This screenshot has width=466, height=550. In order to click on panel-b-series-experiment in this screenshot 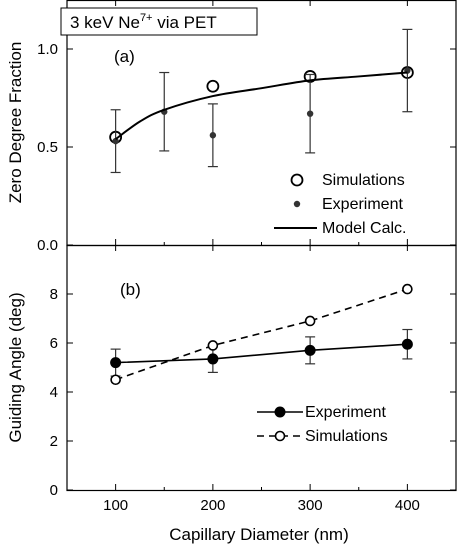, I will do `click(261, 352)`.